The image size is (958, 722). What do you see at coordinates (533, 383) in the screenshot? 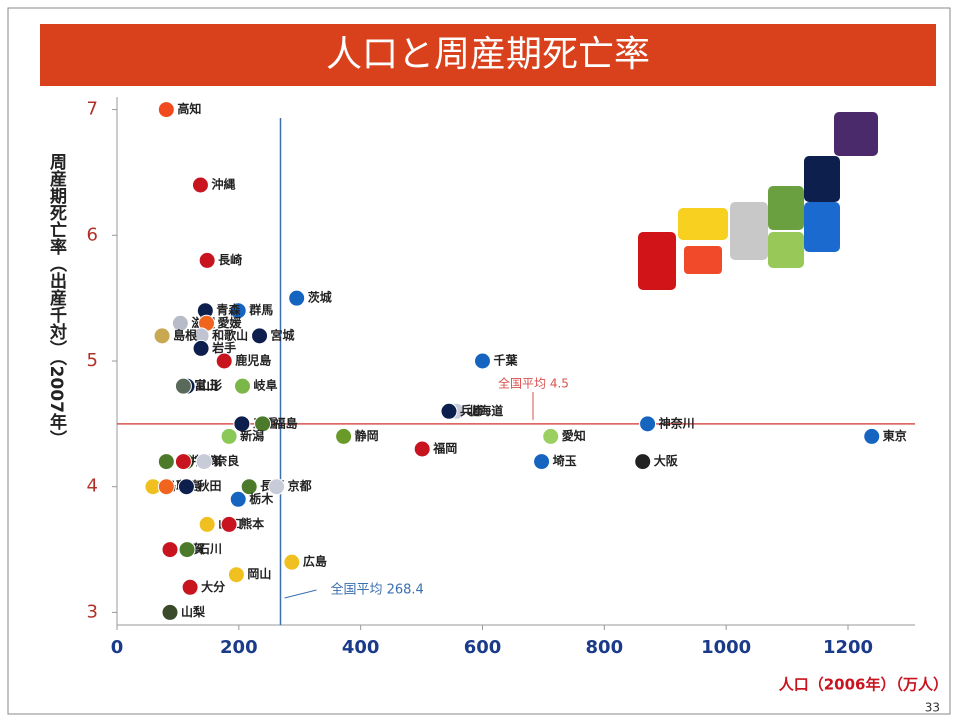
I see `avg-y-label: 全国平均 4.5` at bounding box center [533, 383].